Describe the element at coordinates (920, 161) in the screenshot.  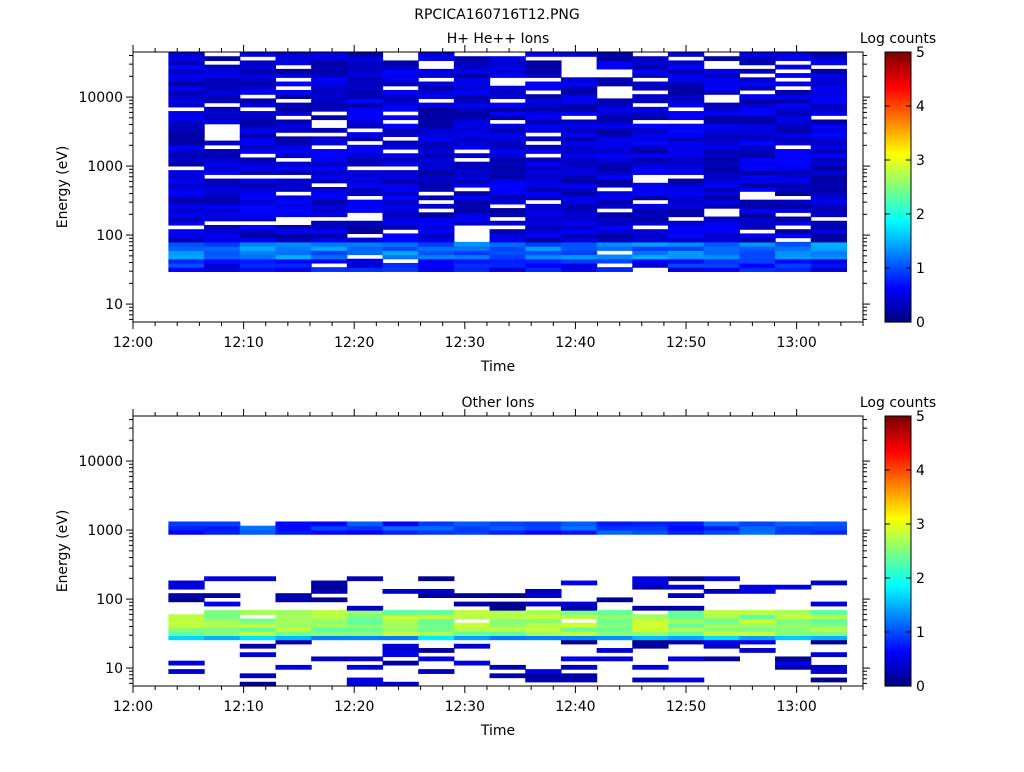
I see `colorbar-tick-label: 3` at that location.